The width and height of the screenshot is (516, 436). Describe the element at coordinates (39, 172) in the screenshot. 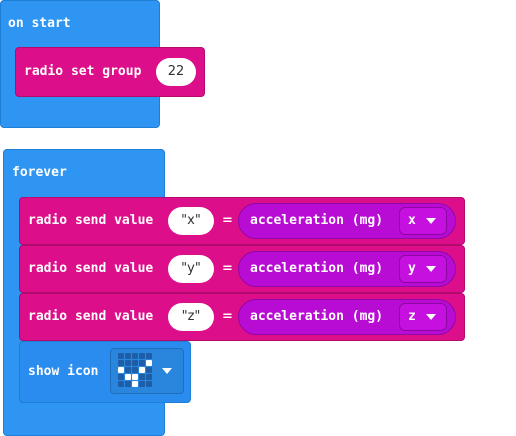

I see `forever-label: forever` at that location.